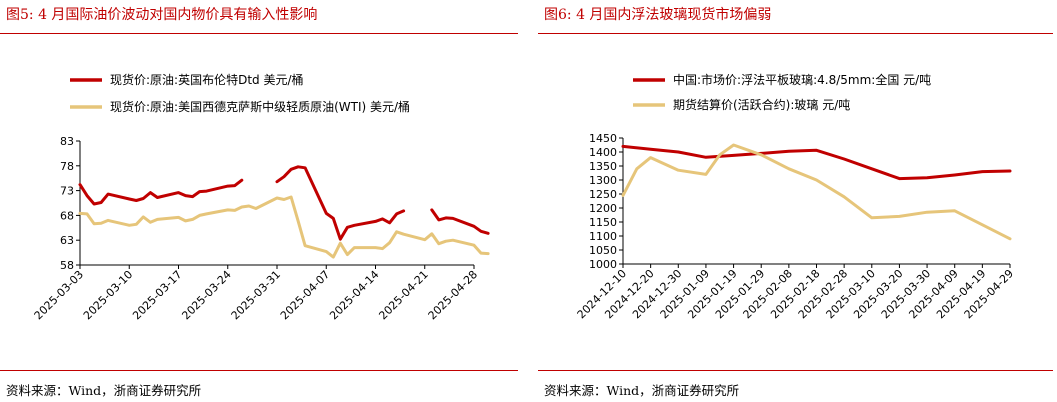 The height and width of the screenshot is (402, 1057). What do you see at coordinates (162, 15) in the screenshot?
I see `figure-5-title: 图5: 4 月国际油价波动对国内物价具有输入性影响` at bounding box center [162, 15].